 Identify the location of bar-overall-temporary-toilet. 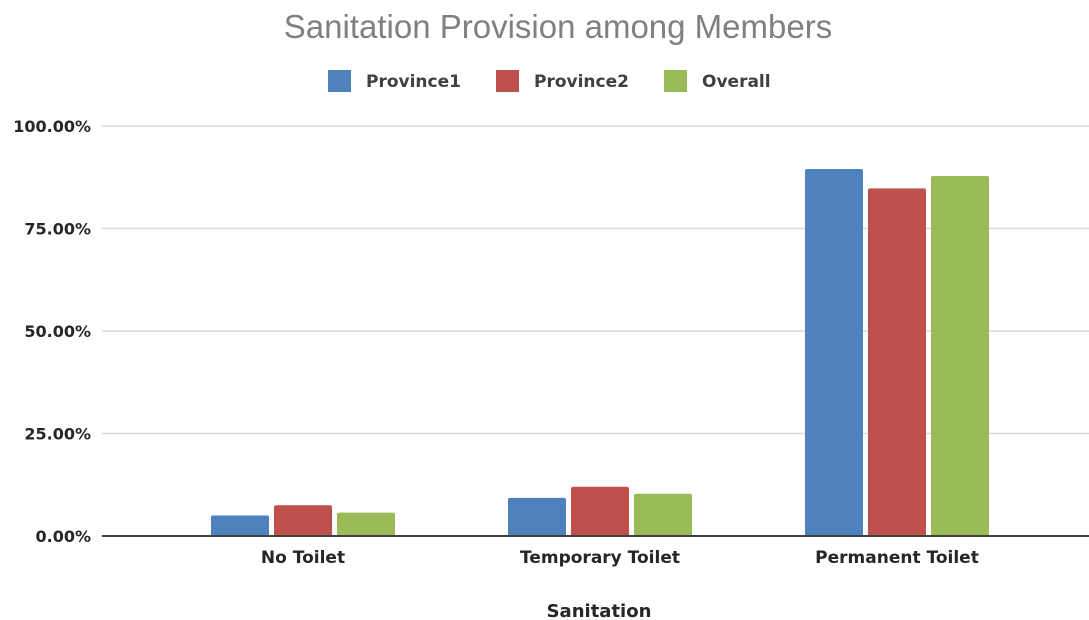
(663, 514).